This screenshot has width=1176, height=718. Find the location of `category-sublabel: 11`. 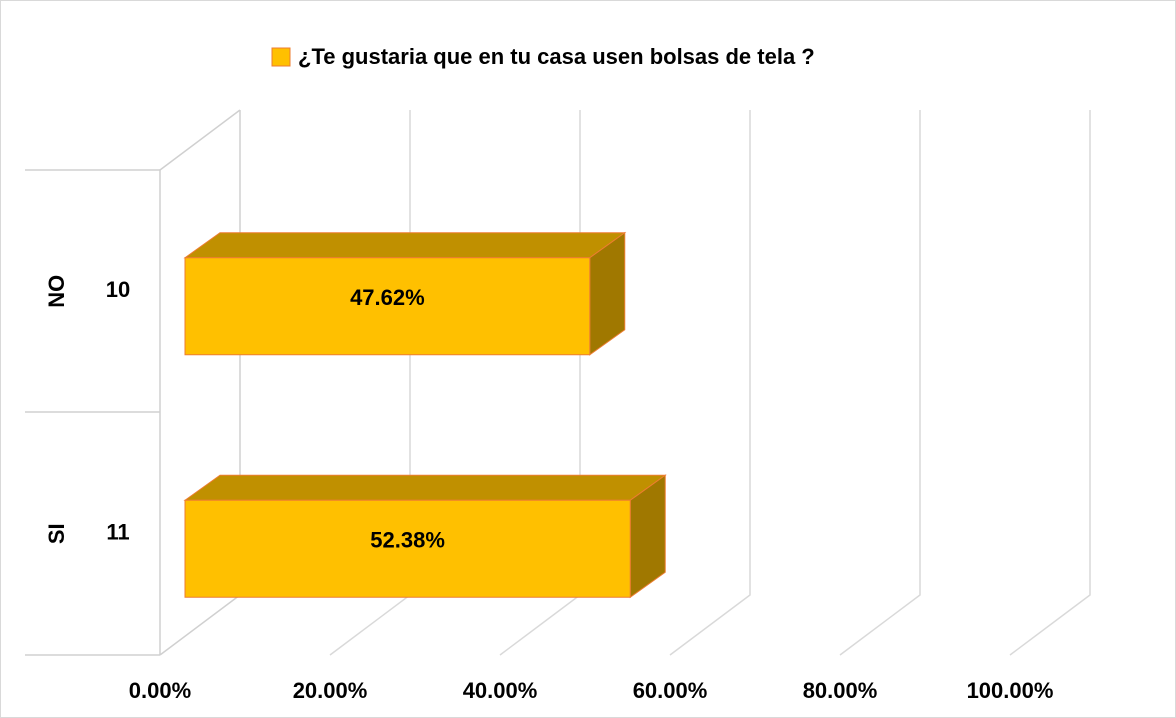

category-sublabel: 11 is located at coordinates (117, 532).